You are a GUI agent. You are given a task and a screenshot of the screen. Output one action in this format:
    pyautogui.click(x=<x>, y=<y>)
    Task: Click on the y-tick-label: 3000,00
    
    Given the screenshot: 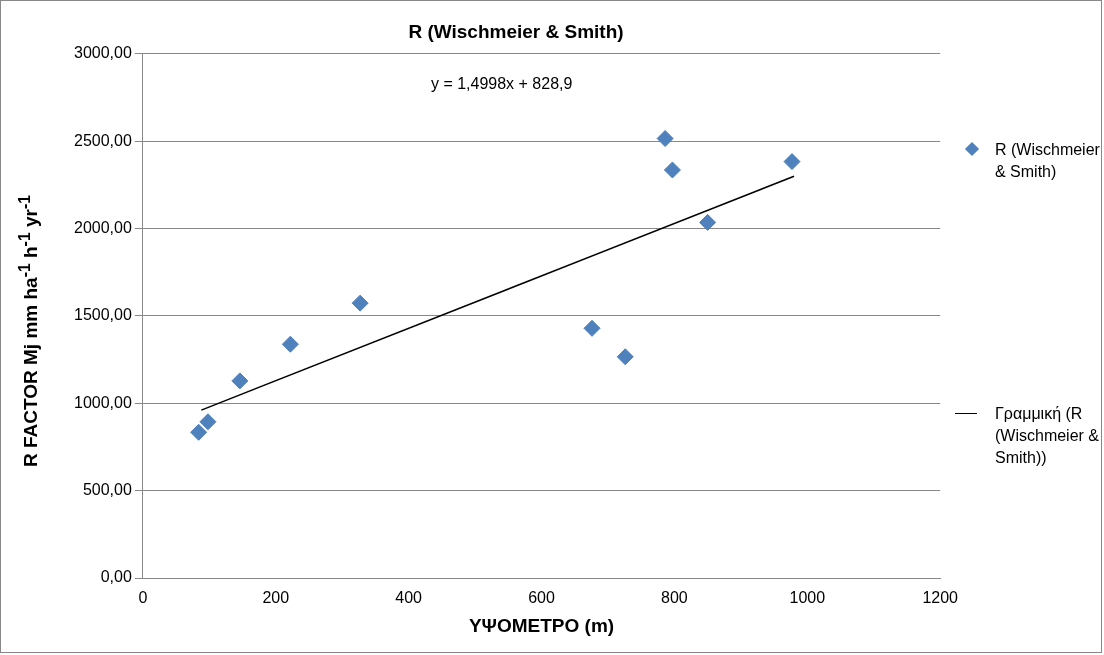 What is the action you would take?
    pyautogui.click(x=102, y=53)
    